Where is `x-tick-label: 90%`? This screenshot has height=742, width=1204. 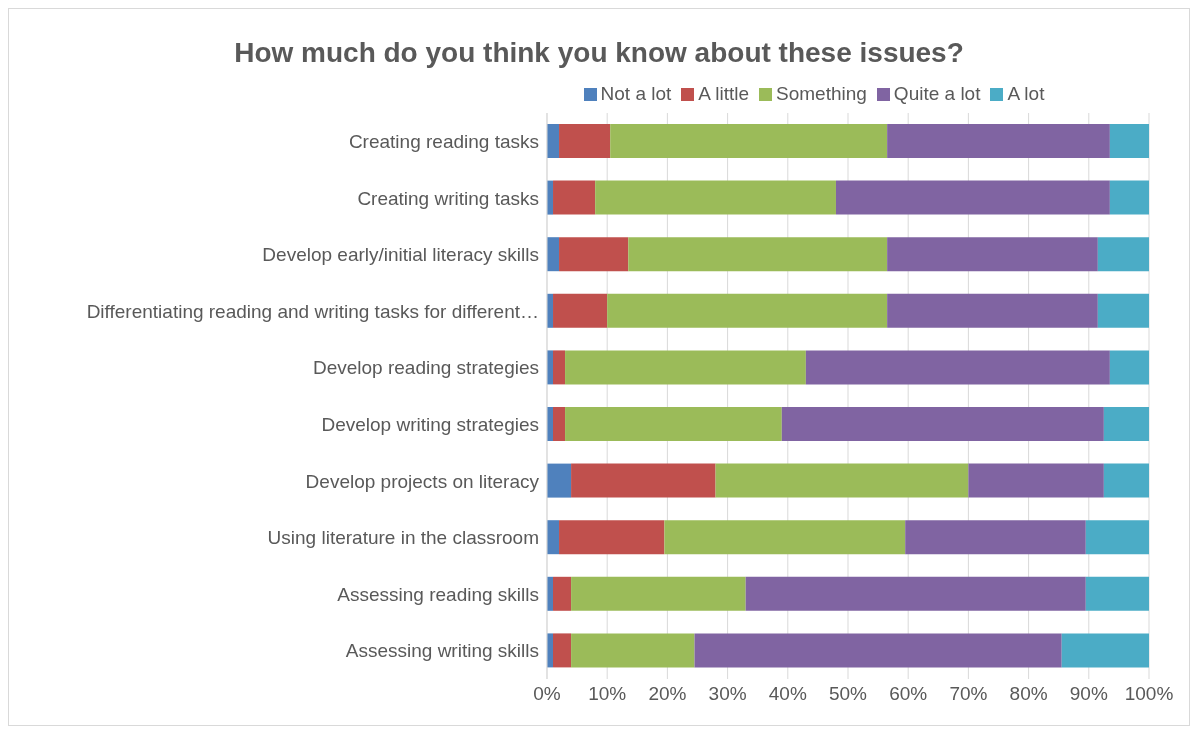 x-tick-label: 90% is located at coordinates (1088, 694).